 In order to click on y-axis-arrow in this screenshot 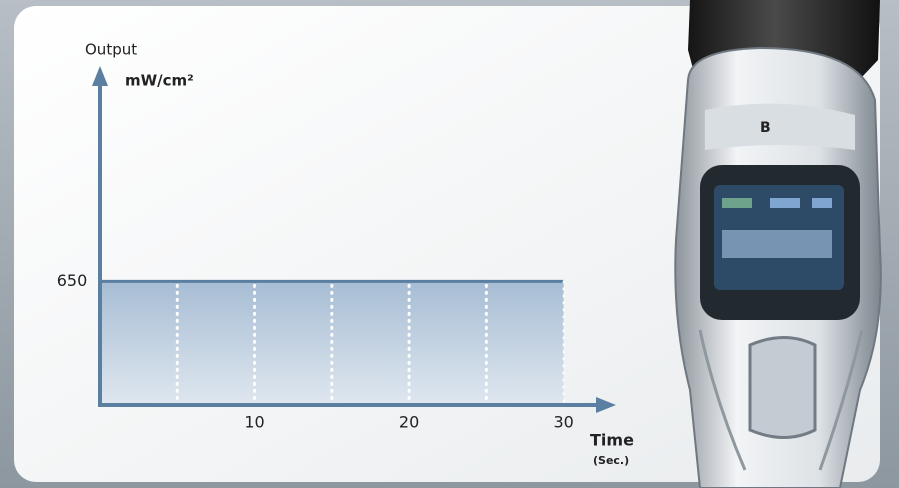, I will do `click(100, 76)`.